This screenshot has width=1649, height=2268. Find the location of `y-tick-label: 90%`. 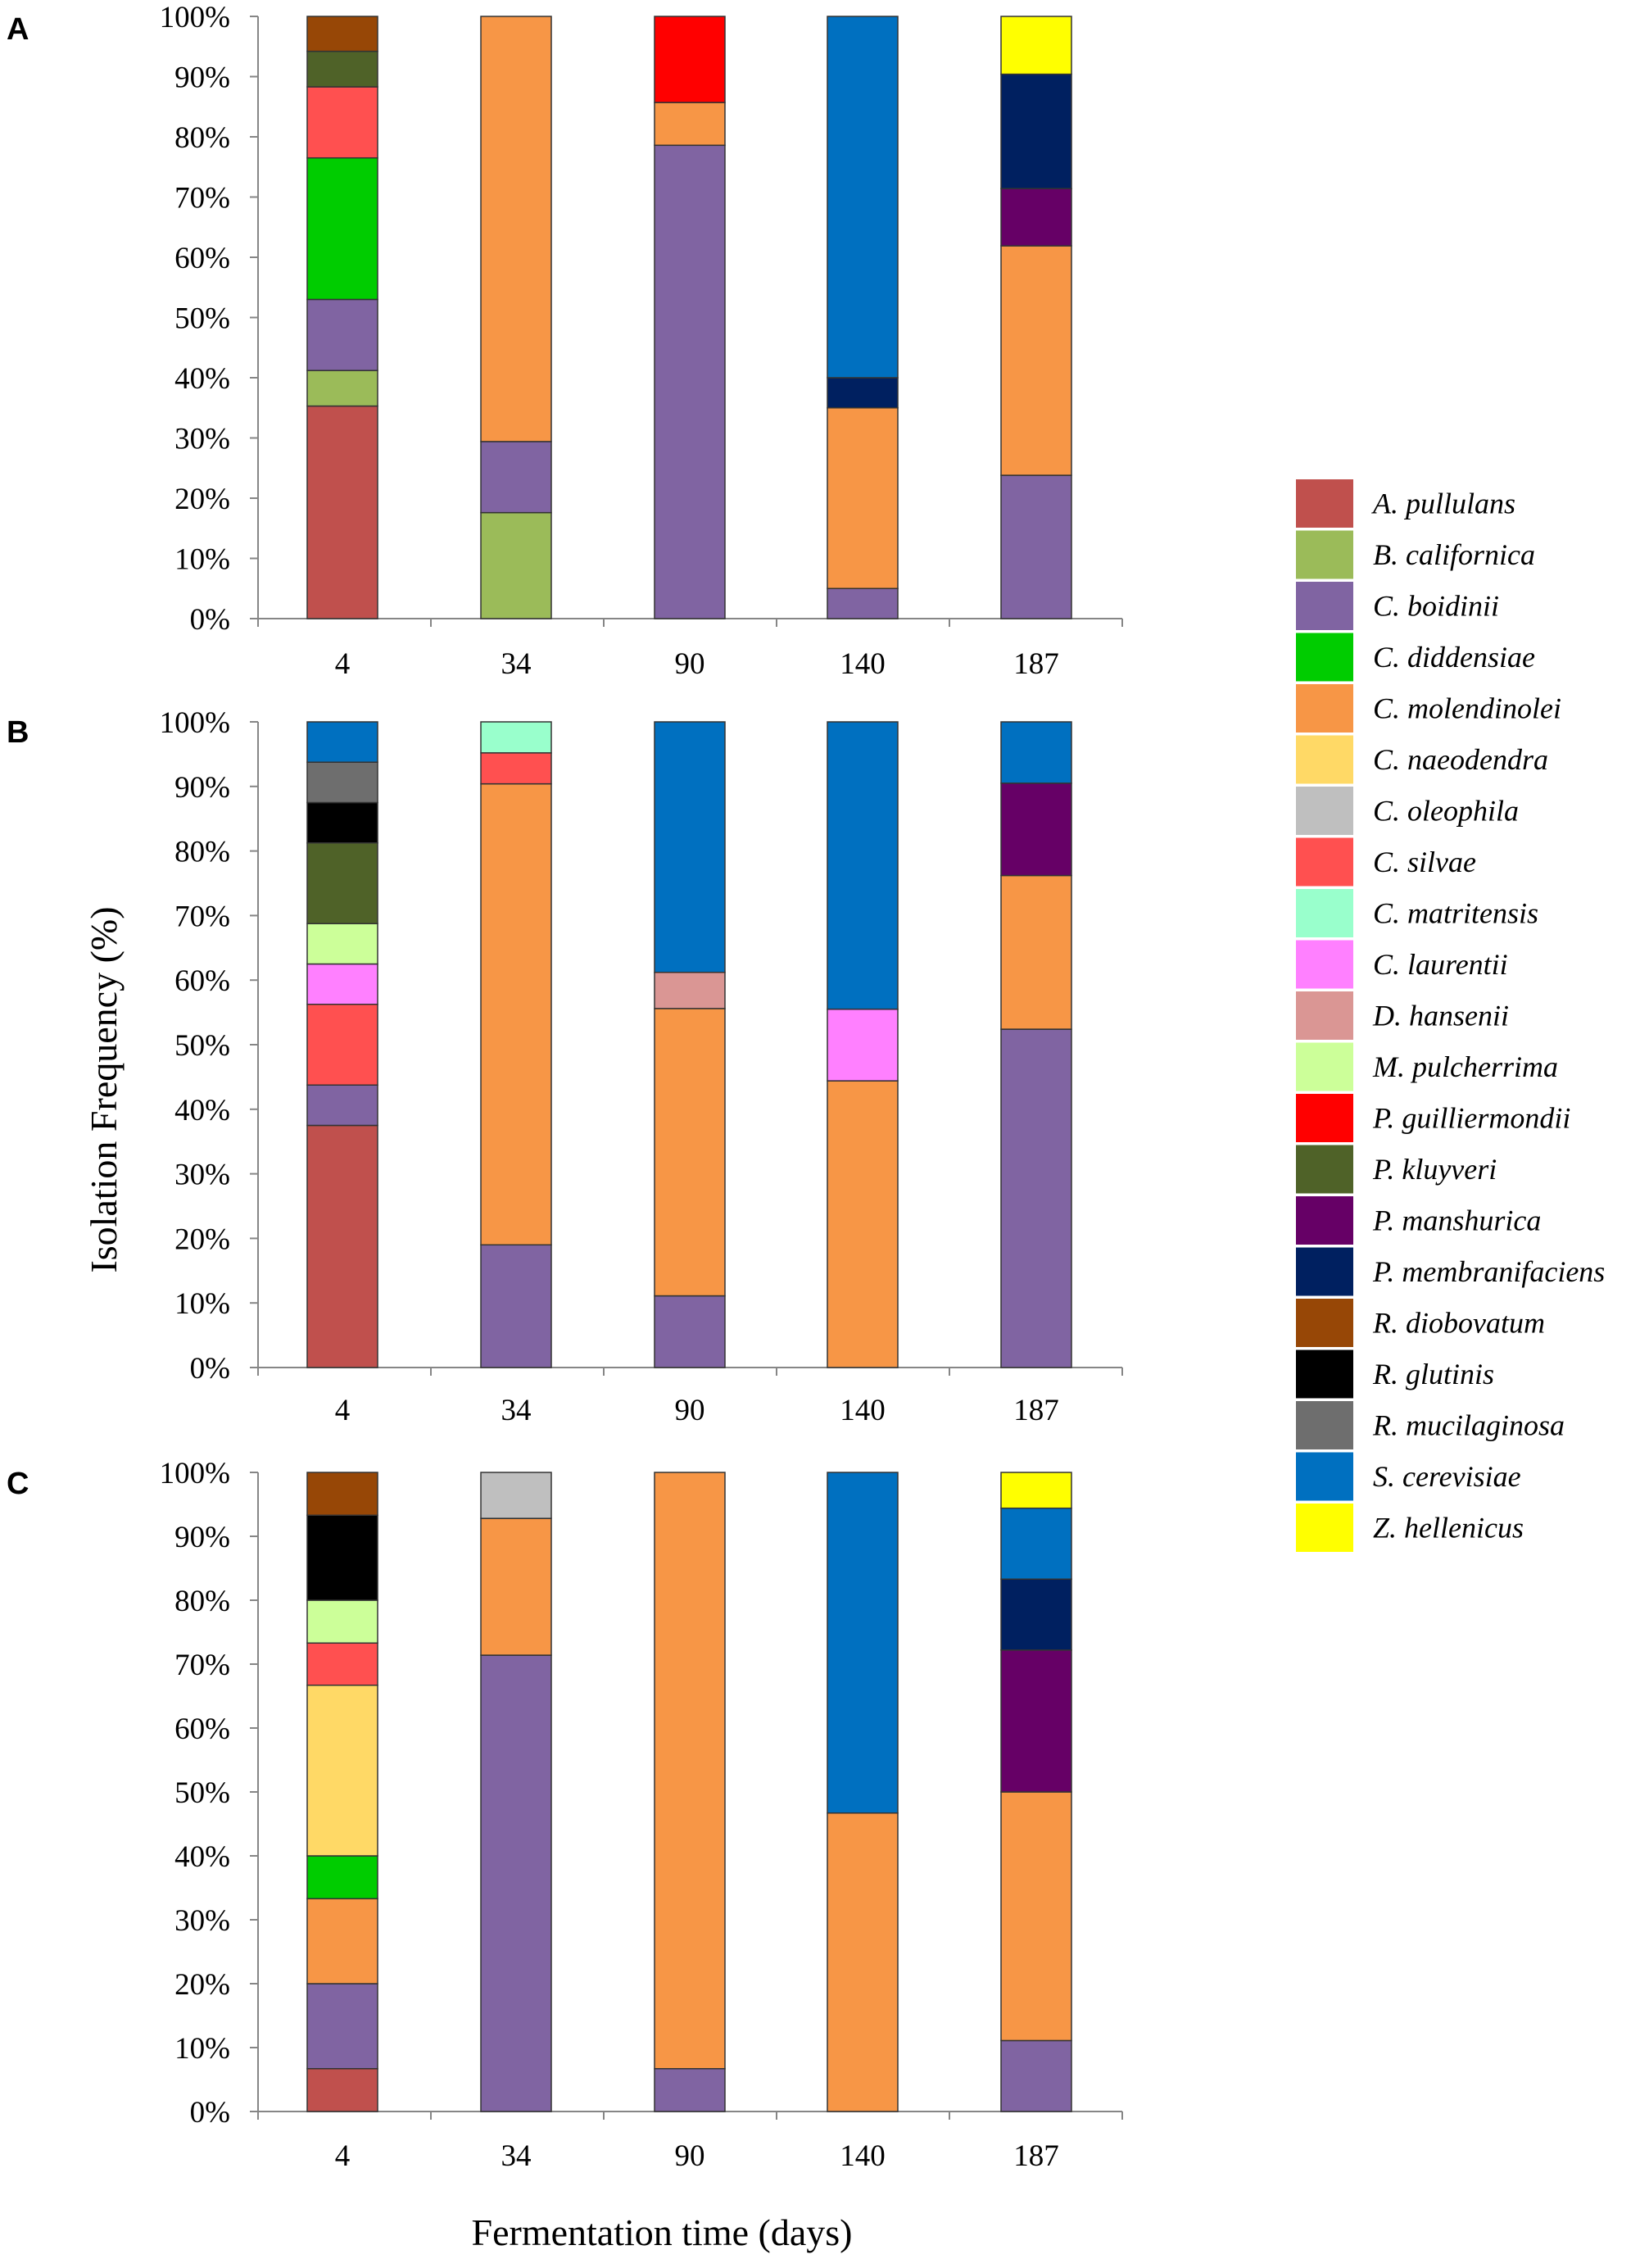

y-tick-label: 90% is located at coordinates (202, 788).